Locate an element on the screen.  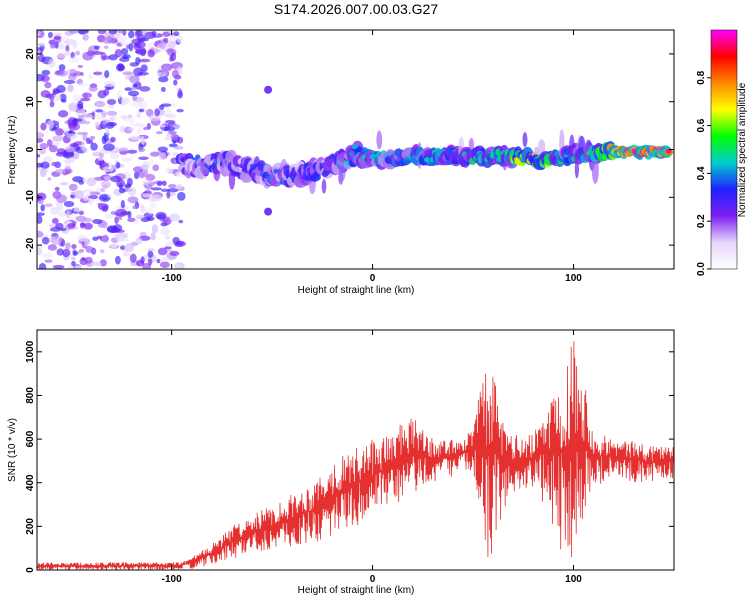
colorbar-tick-label: 0.6 is located at coordinates (701, 125).